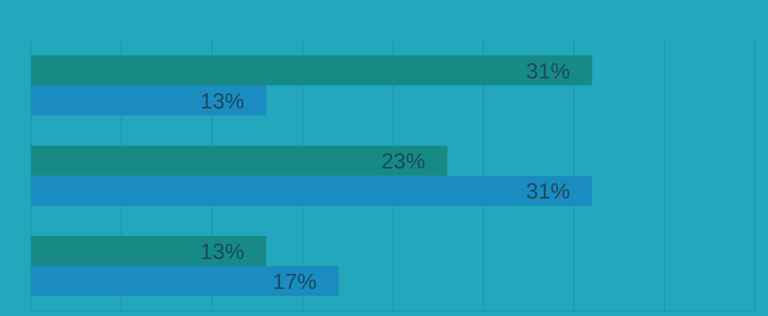 This screenshot has width=768, height=316. Describe the element at coordinates (403, 161) in the screenshot. I see `data-label: 23%` at that location.